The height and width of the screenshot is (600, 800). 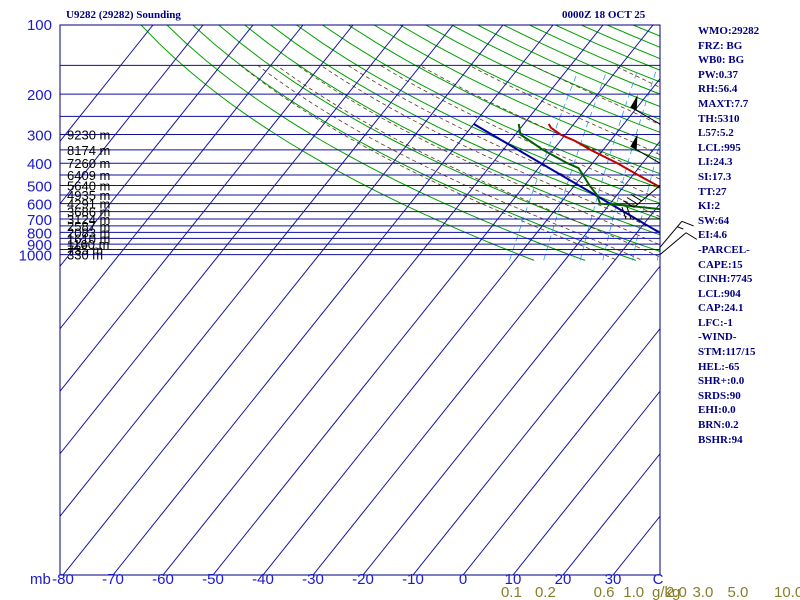 What do you see at coordinates (39, 25) in the screenshot?
I see `pressure-tick-label: 100` at bounding box center [39, 25].